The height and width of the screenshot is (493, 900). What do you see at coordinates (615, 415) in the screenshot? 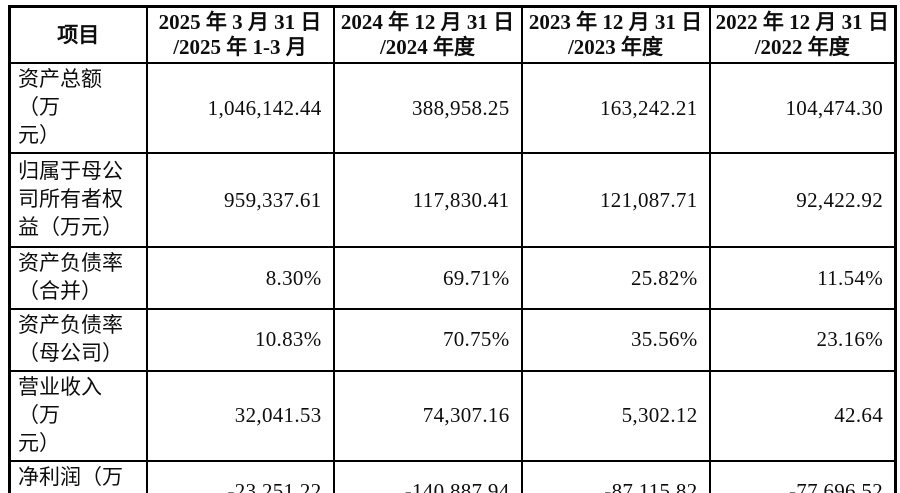
I see `cell-value: 5,302.12` at bounding box center [615, 415].